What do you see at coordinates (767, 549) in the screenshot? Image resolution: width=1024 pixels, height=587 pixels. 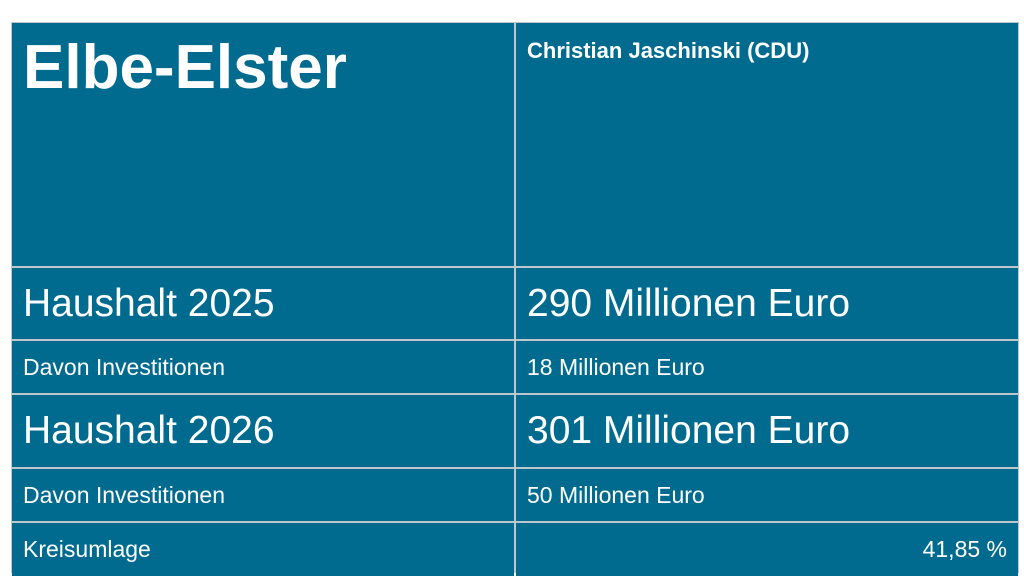 I see `district-levy-value: 41,85 %` at bounding box center [767, 549].